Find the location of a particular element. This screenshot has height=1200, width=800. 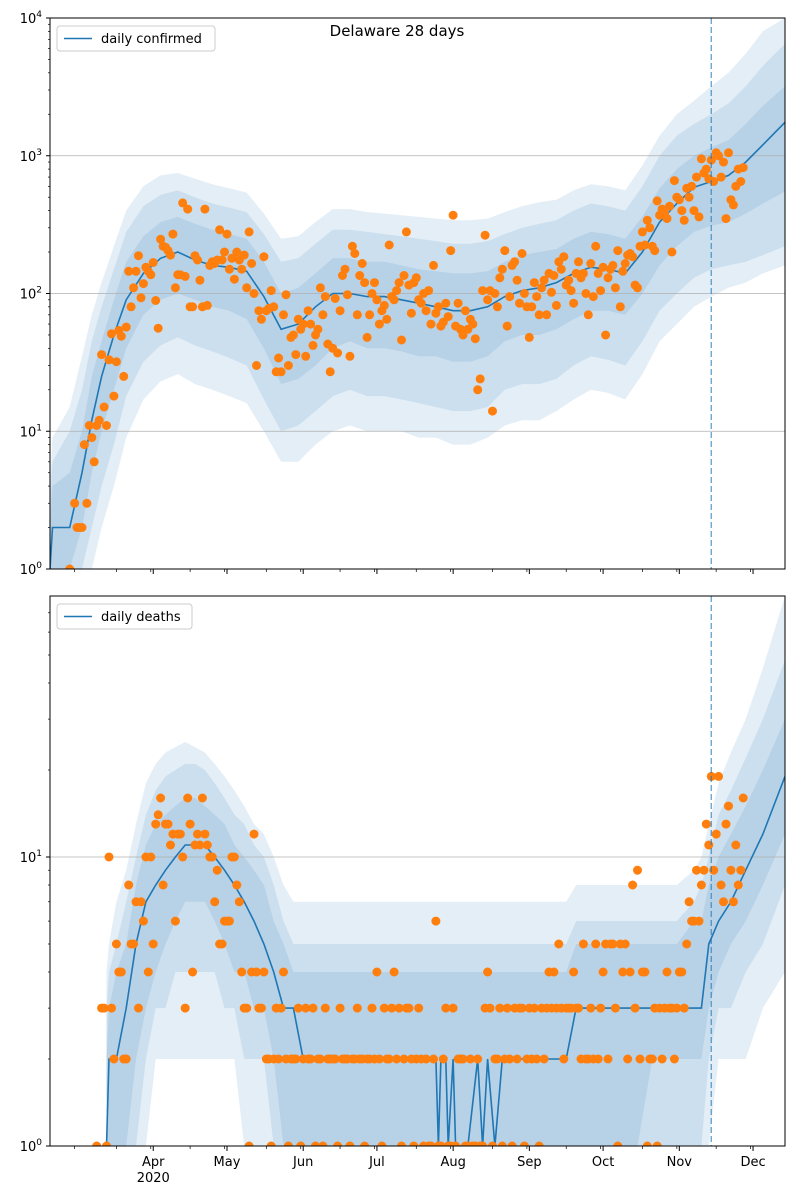

x-tick-label-sep: Sep is located at coordinates (529, 1162).